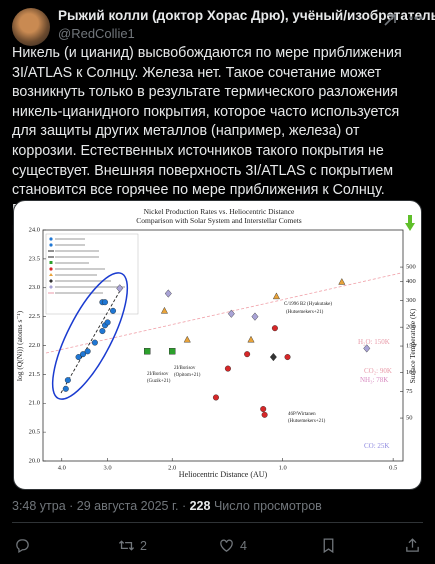 The width and height of the screenshot is (435, 564). What do you see at coordinates (34, 374) in the screenshot?
I see `y-tick-label: 21.5` at bounding box center [34, 374].